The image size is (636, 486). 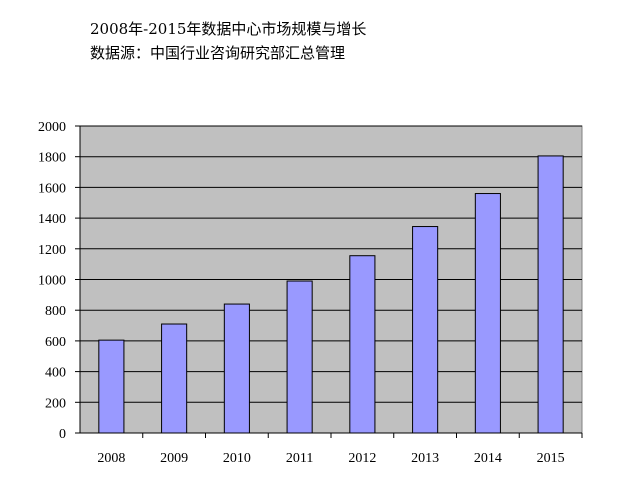 What do you see at coordinates (362, 458) in the screenshot?
I see `x-tick-label: 2012` at bounding box center [362, 458].